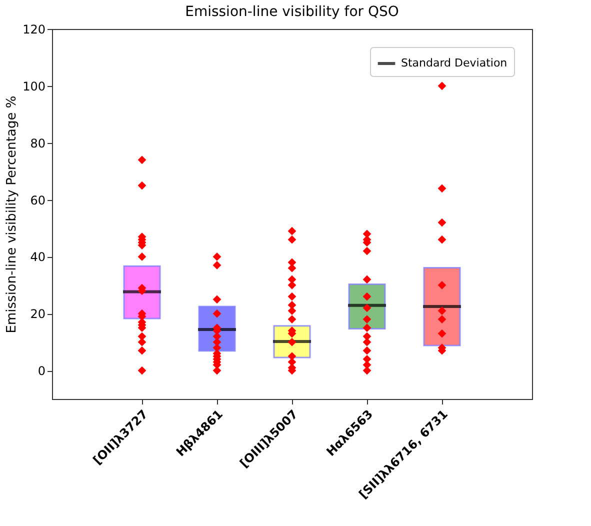  Describe the element at coordinates (454, 63) in the screenshot. I see `text: Standard Deviation` at that location.